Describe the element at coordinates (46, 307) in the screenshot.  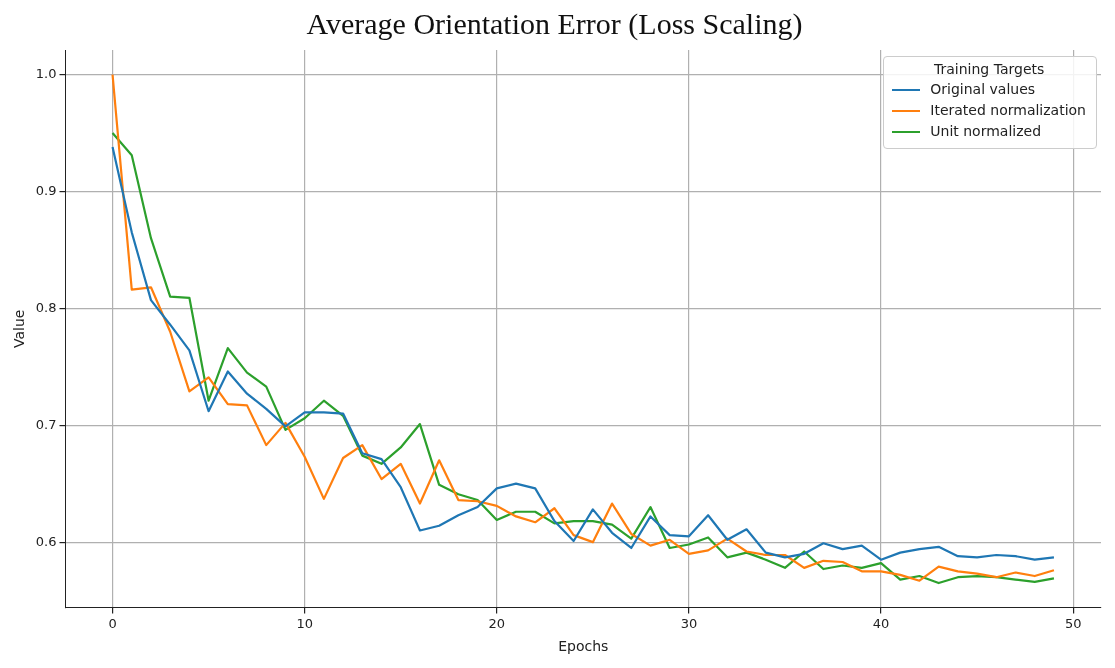
I see `y-tick-label: 0.8` at that location.